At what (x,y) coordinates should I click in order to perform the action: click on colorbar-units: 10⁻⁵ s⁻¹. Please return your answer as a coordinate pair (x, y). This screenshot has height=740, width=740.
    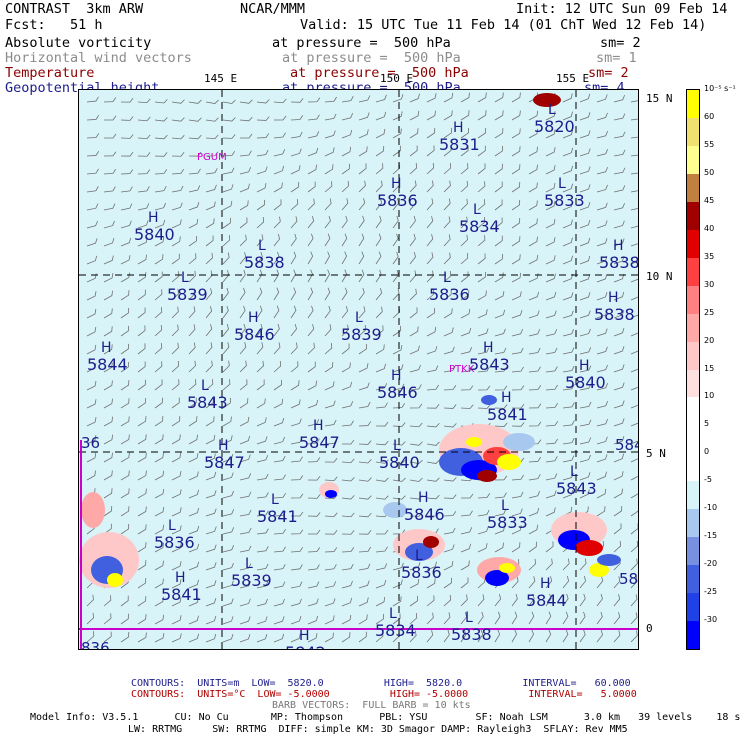
    Looking at the image, I should click on (720, 88).